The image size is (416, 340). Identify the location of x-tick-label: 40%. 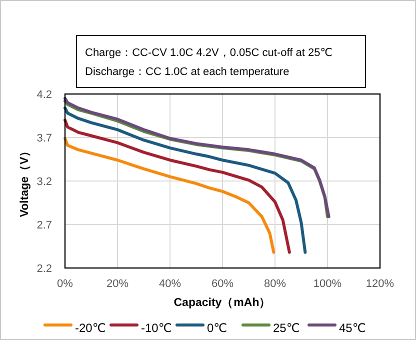
(170, 284).